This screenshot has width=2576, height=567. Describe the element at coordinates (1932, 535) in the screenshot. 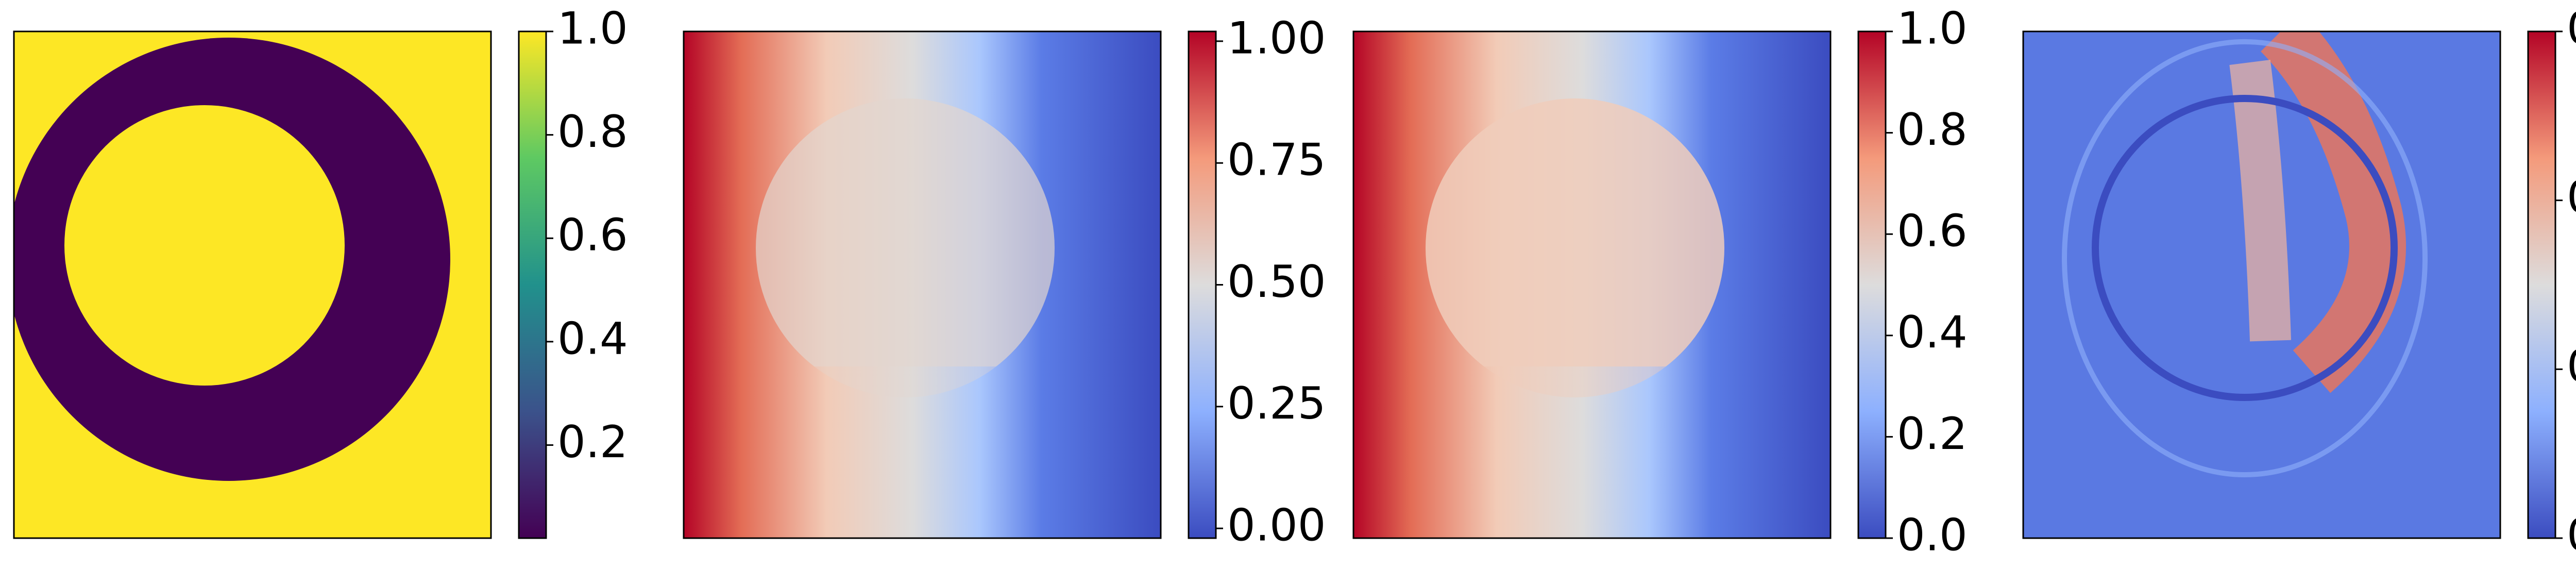

I see `colorbar-tick-label: 0.0` at that location.